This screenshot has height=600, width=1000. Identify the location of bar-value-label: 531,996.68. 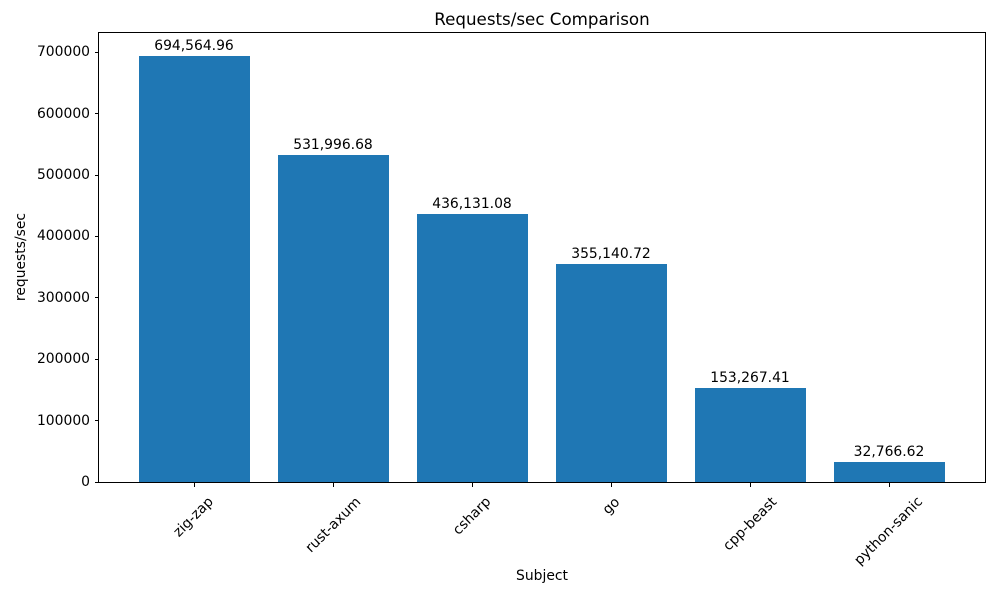
(333, 145).